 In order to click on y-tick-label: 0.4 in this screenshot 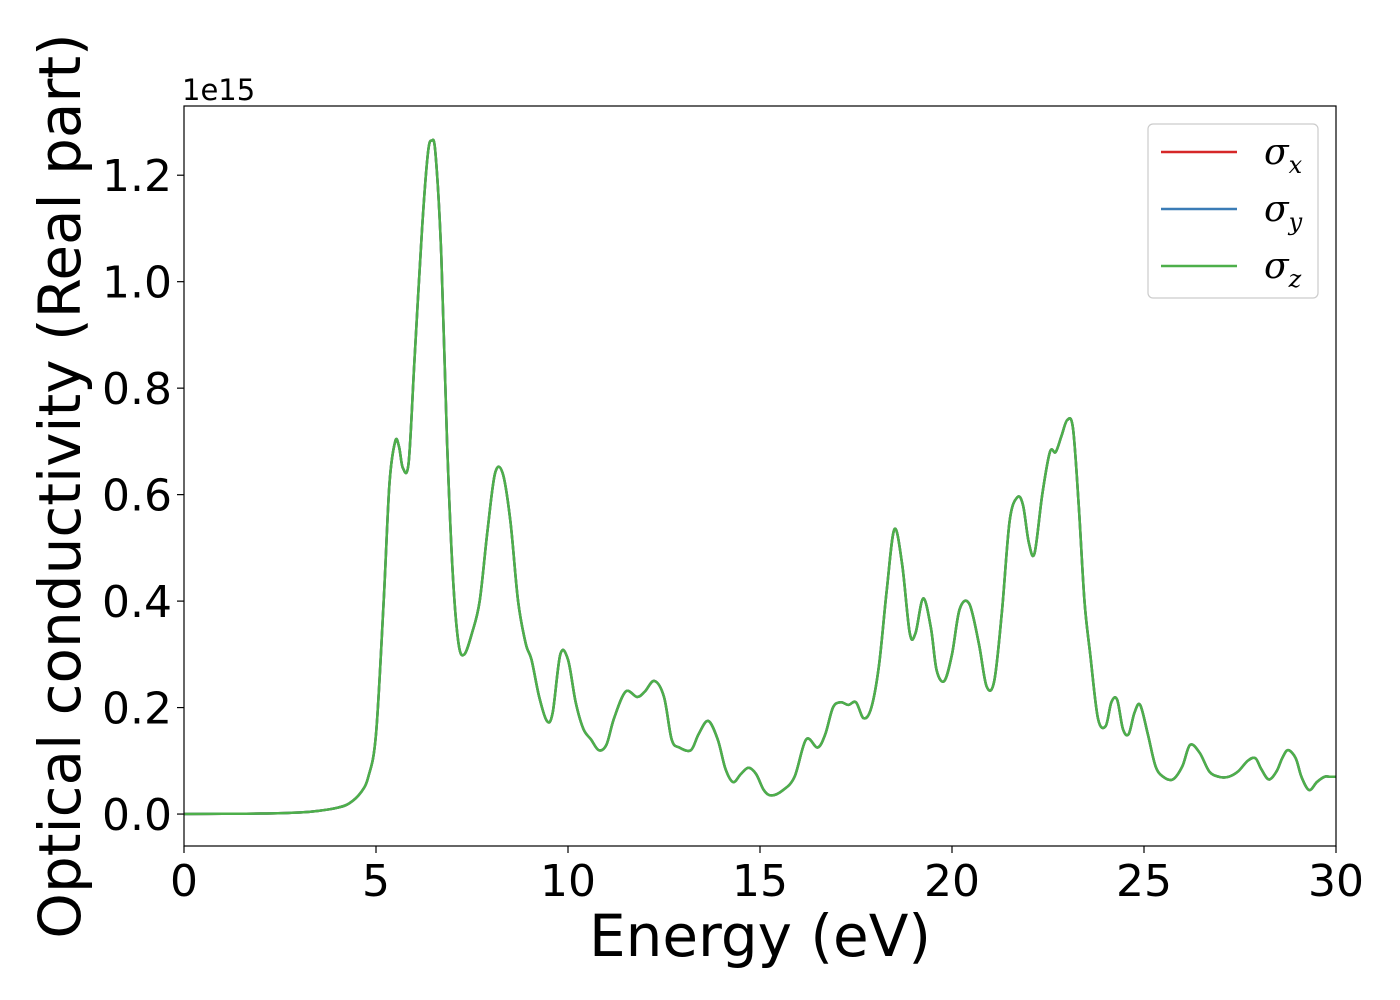, I will do `click(137, 602)`.